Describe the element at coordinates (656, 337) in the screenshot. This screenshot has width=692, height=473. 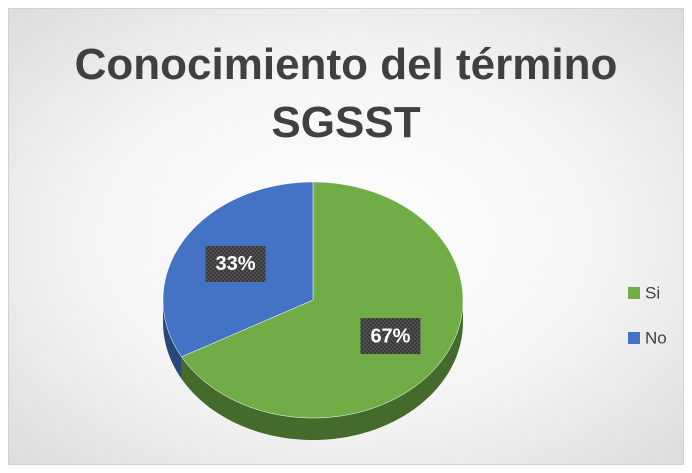
I see `legend-label: No` at that location.